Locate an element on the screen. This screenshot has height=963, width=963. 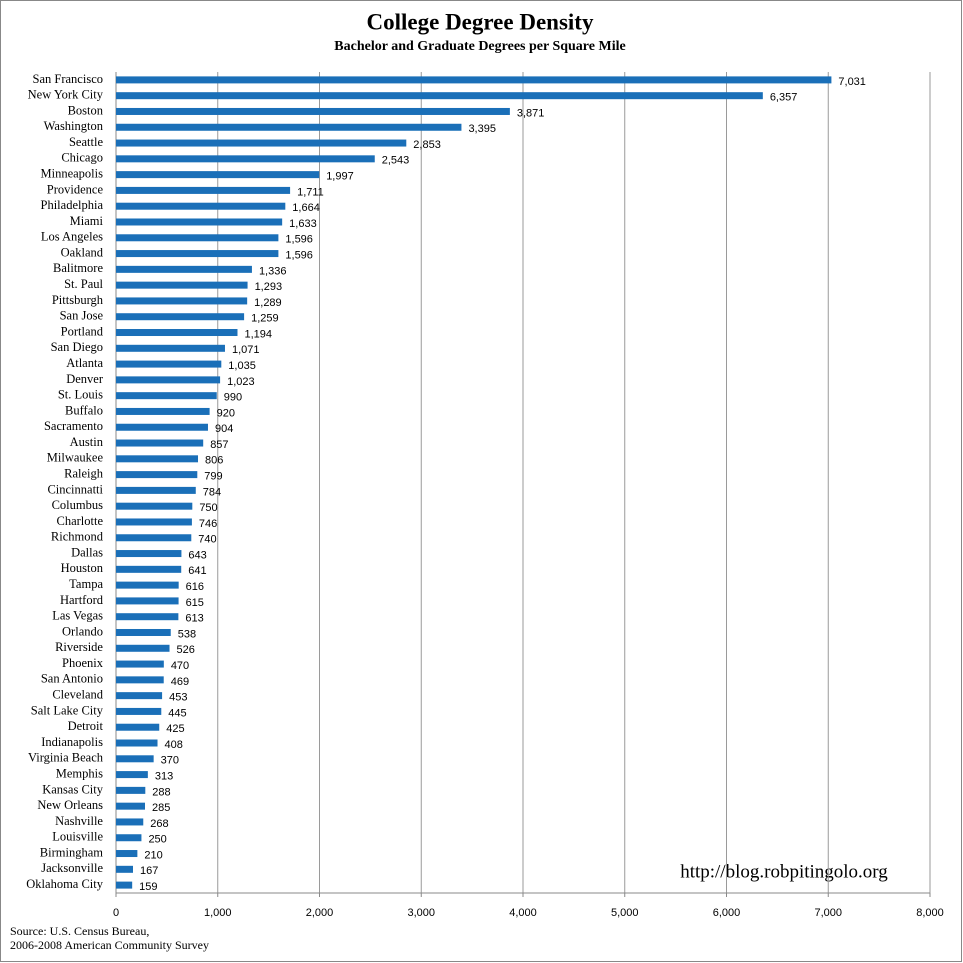
data-label: 285 is located at coordinates (161, 808).